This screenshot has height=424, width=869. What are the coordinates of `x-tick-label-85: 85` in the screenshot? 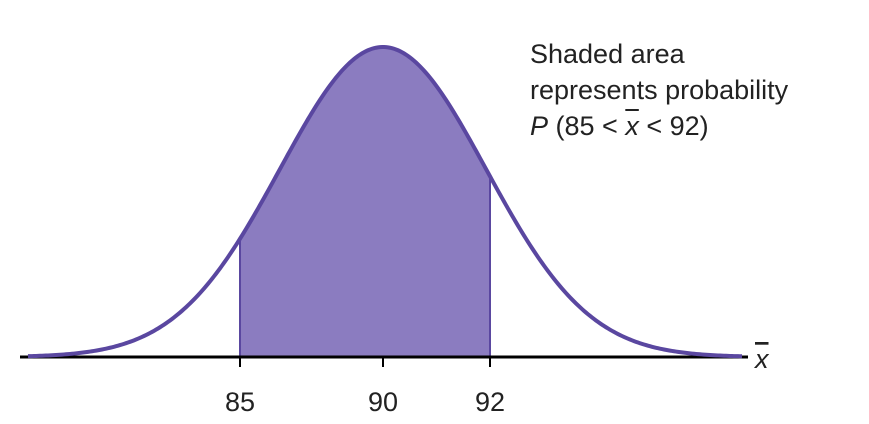 It's located at (240, 402).